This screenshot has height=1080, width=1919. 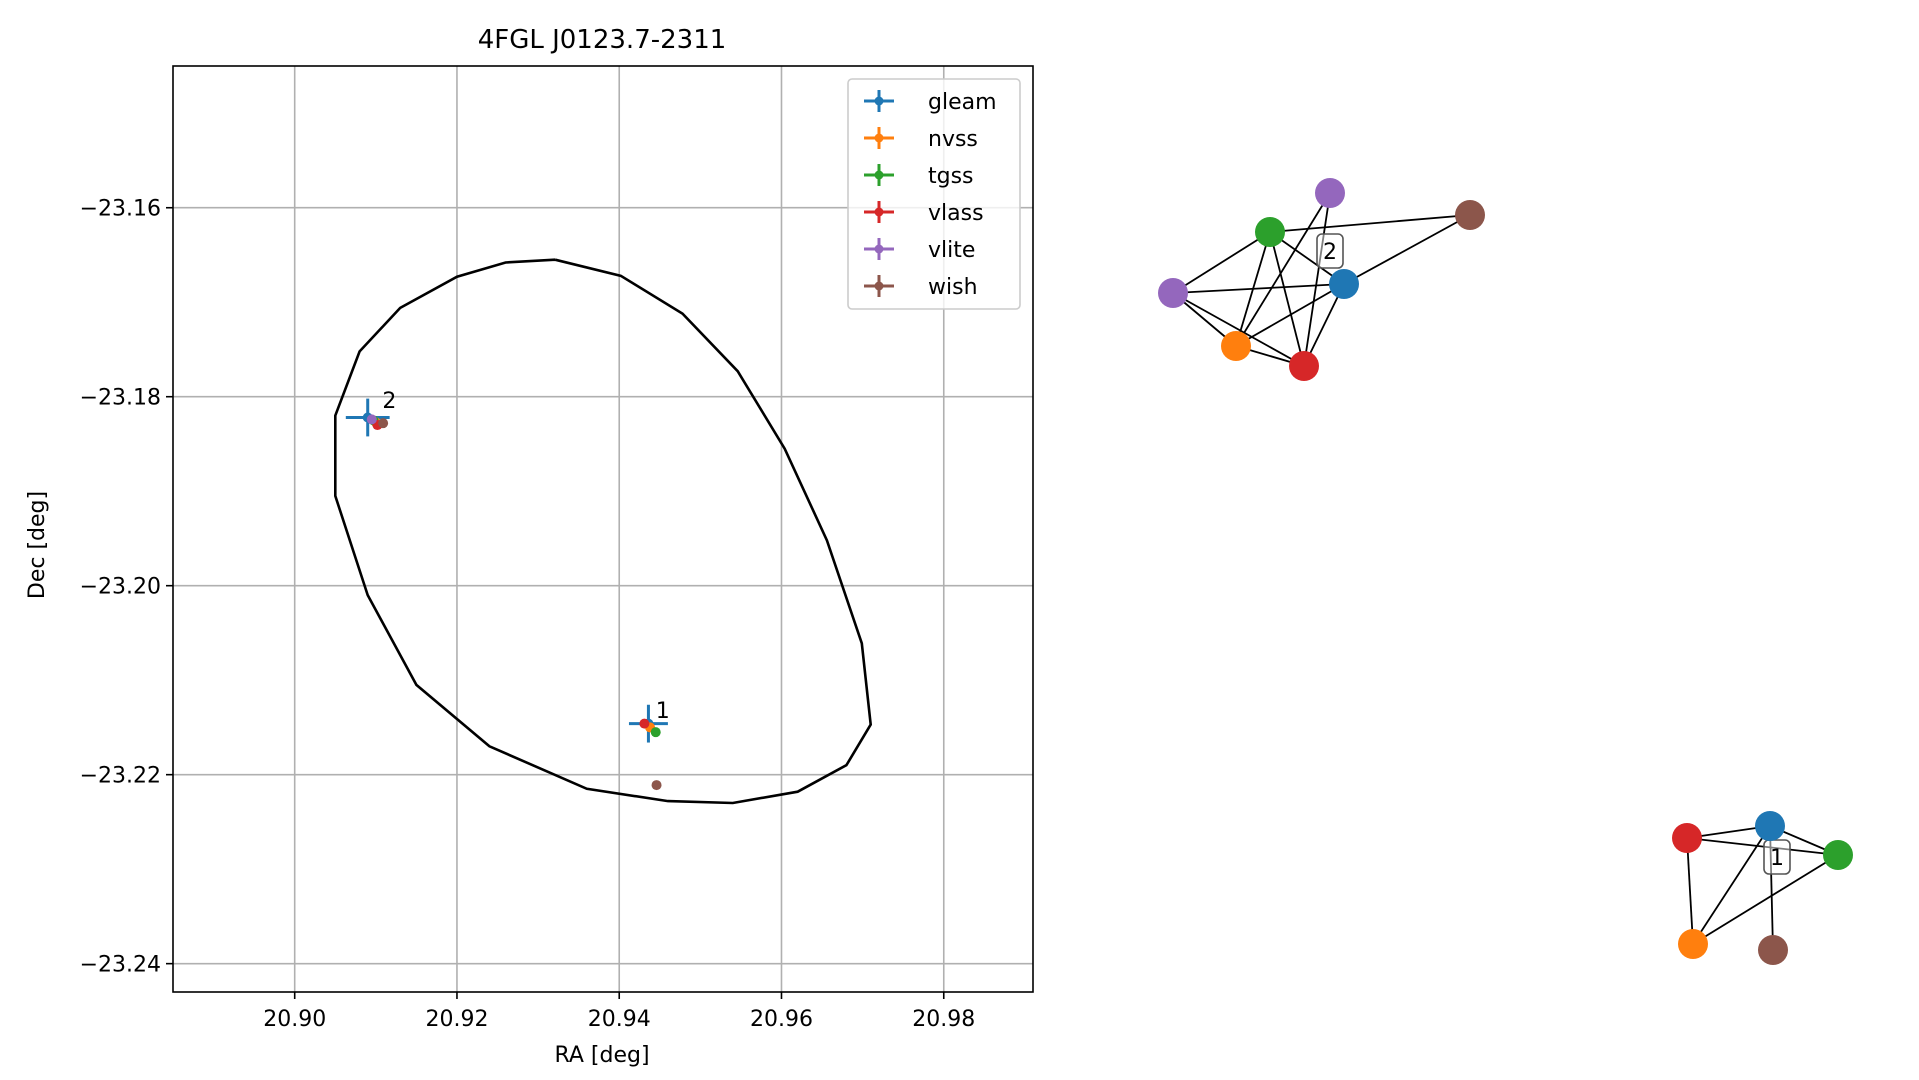 I want to click on association-graph-1: 1, so click(x=1762, y=888).